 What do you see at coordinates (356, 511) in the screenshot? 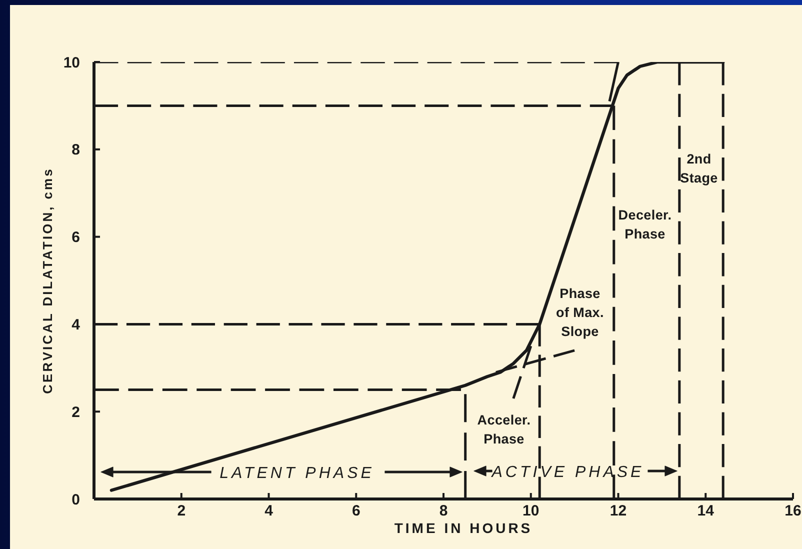
I see `x-tick-label: 6` at bounding box center [356, 511].